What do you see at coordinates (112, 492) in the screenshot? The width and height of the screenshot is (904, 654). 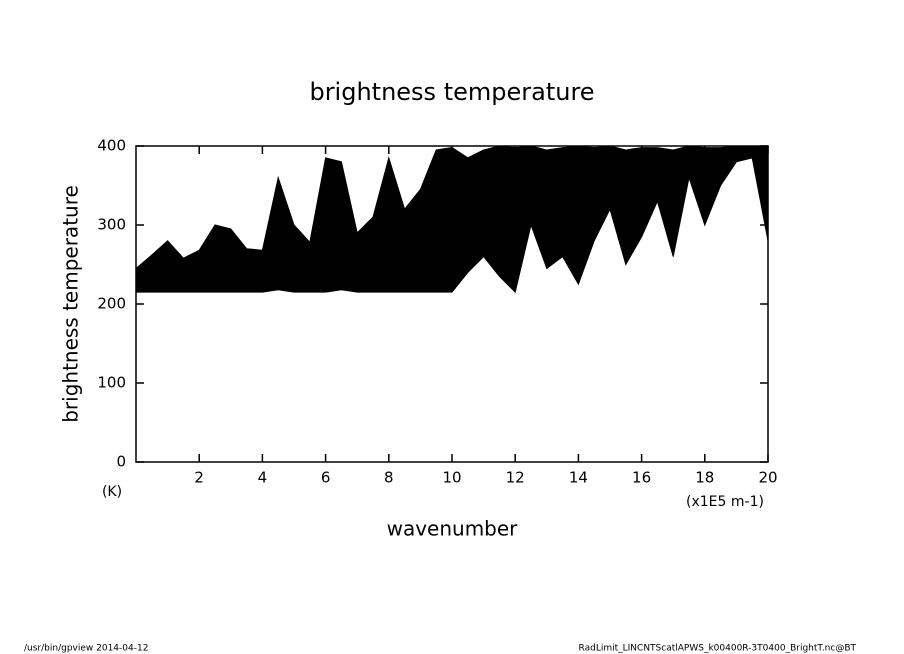 I see `y-axis-unit: (K)` at bounding box center [112, 492].